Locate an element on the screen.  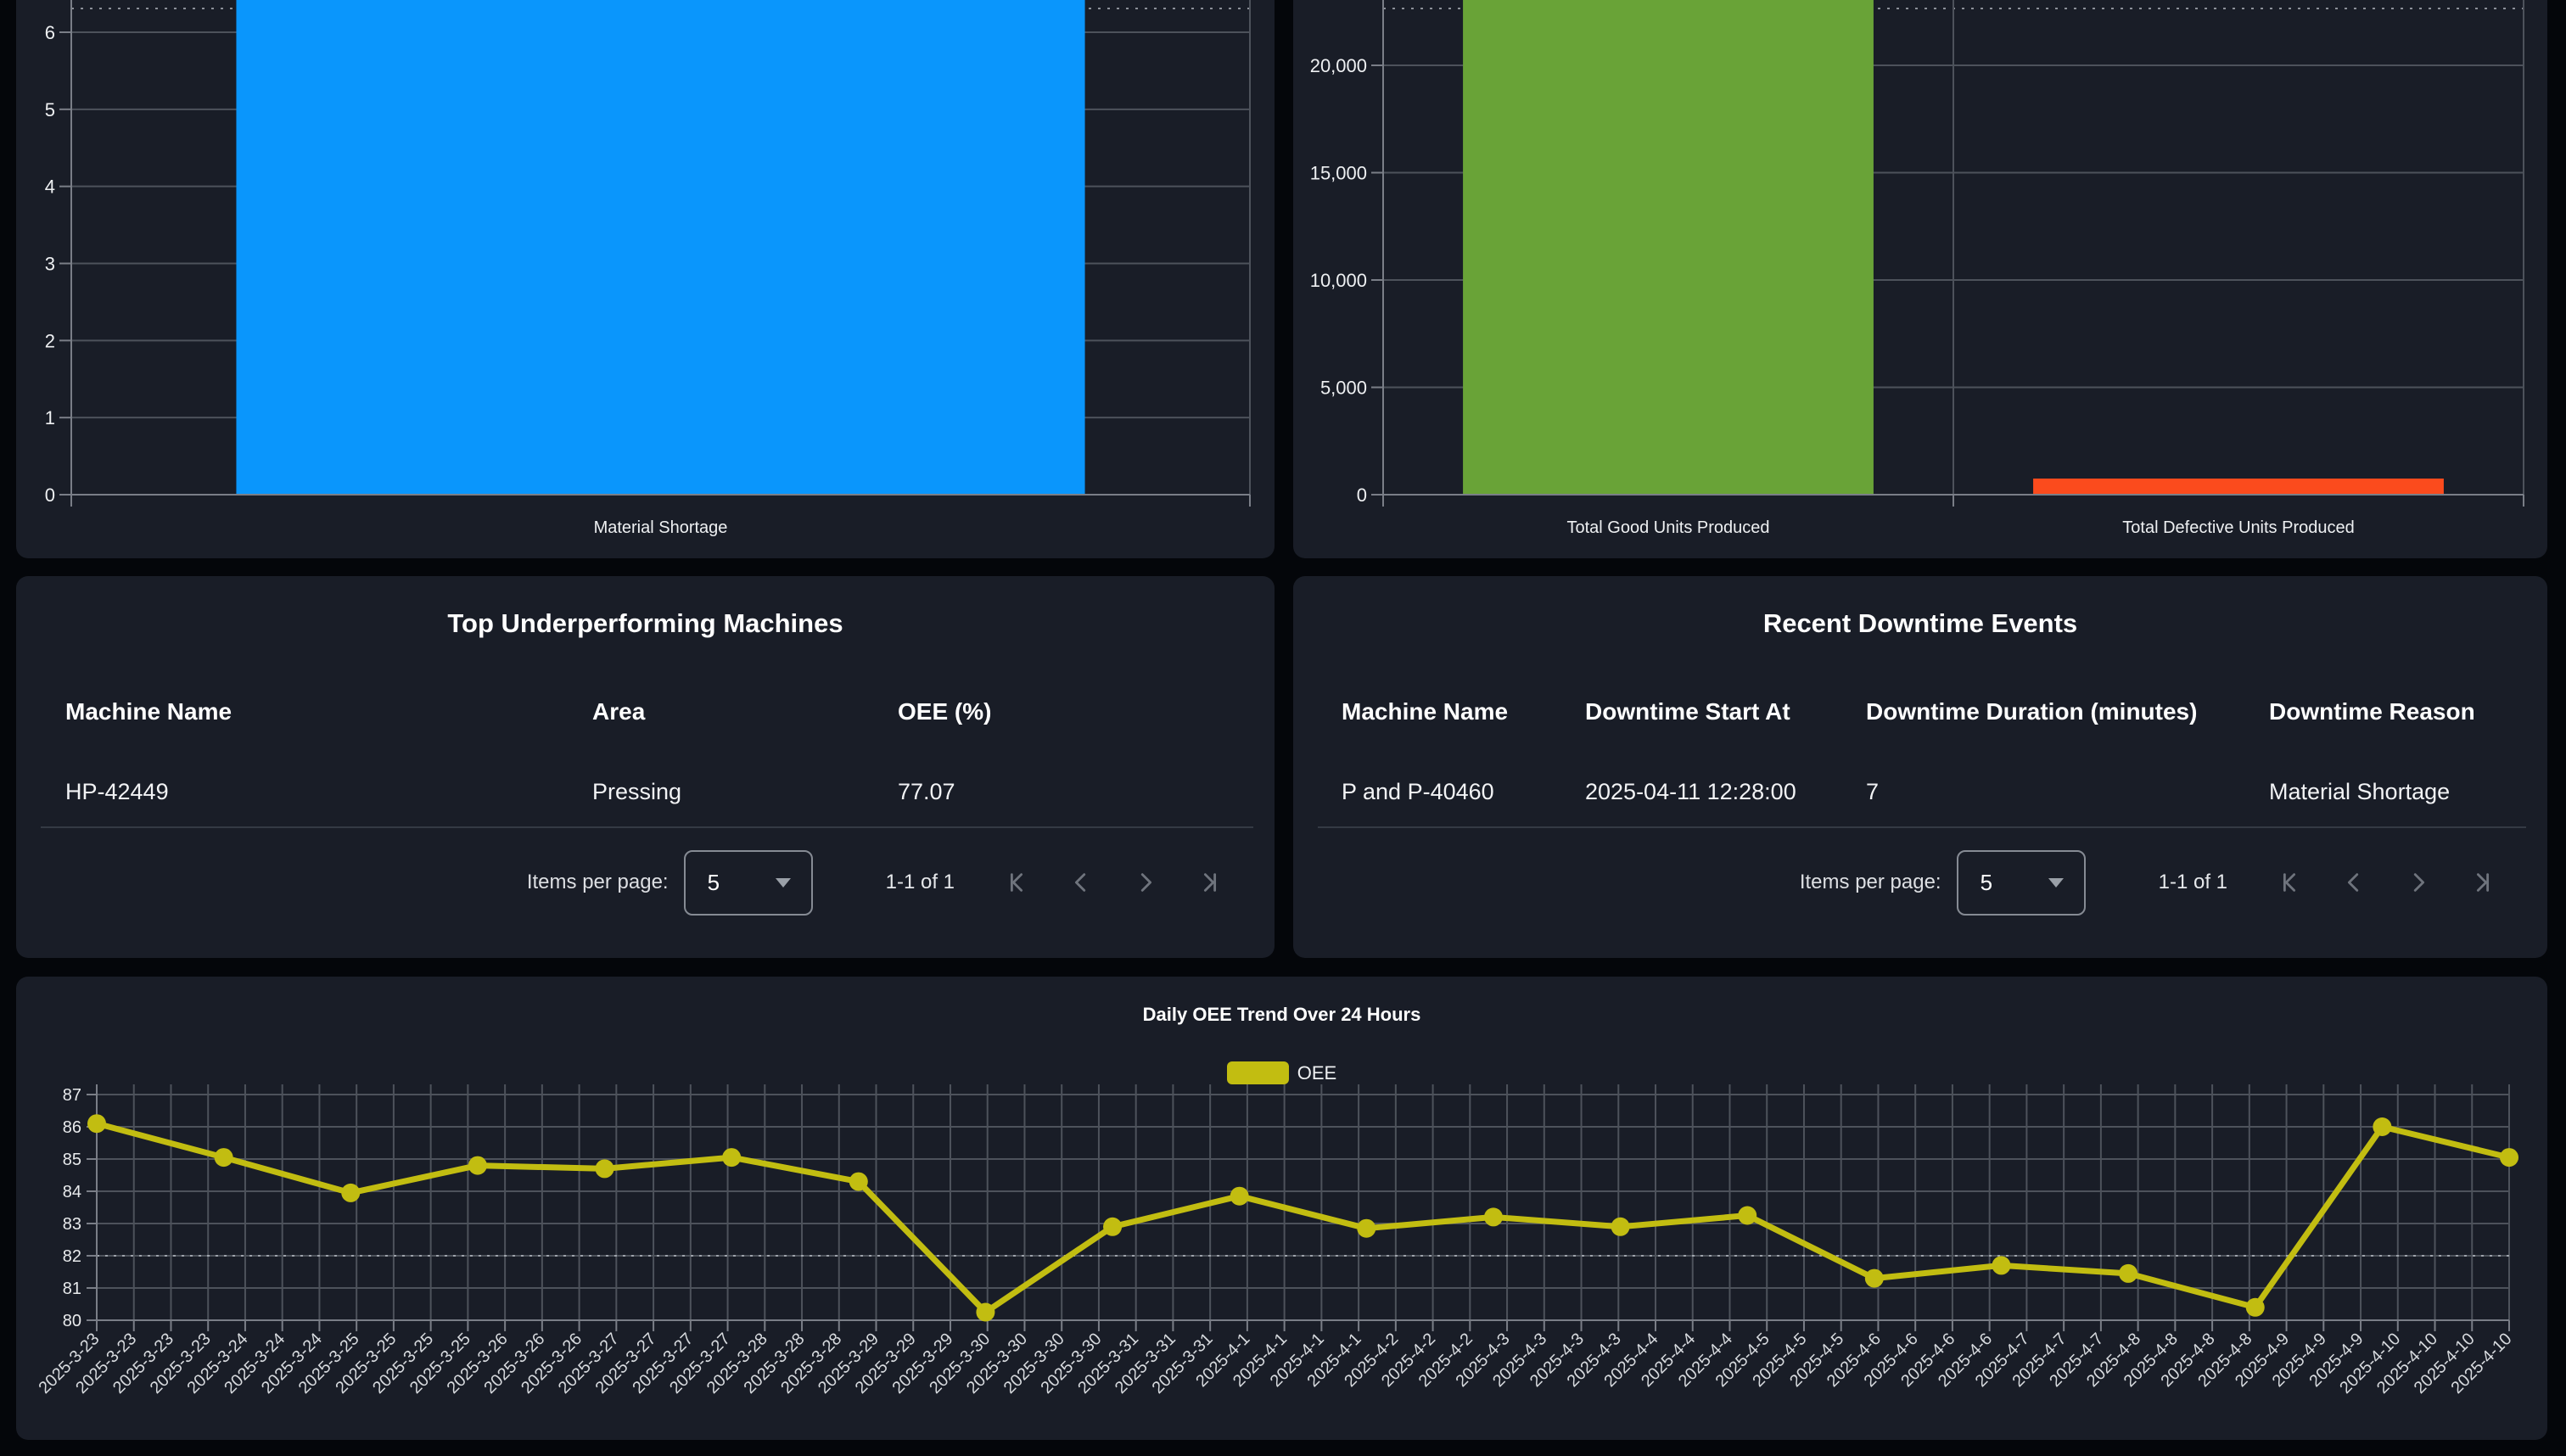
svg-text: 10,000 is located at coordinates (1338, 280).